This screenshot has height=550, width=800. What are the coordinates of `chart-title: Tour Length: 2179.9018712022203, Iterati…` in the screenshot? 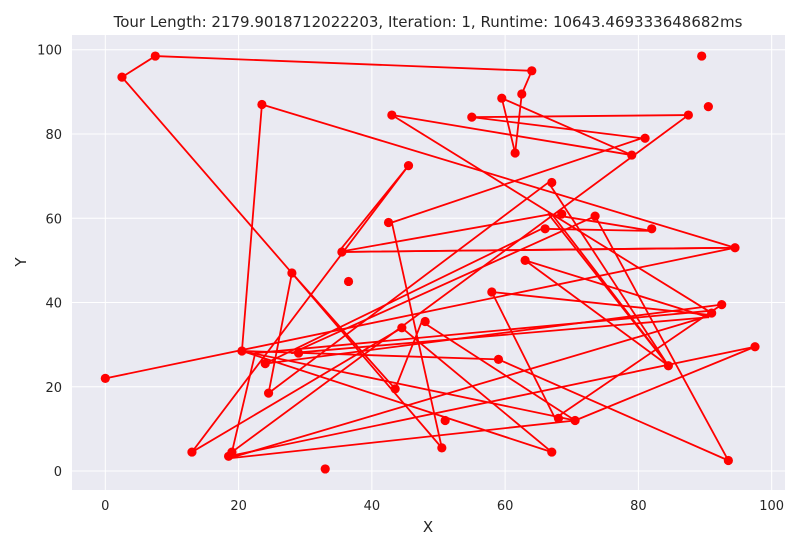 It's located at (428, 22).